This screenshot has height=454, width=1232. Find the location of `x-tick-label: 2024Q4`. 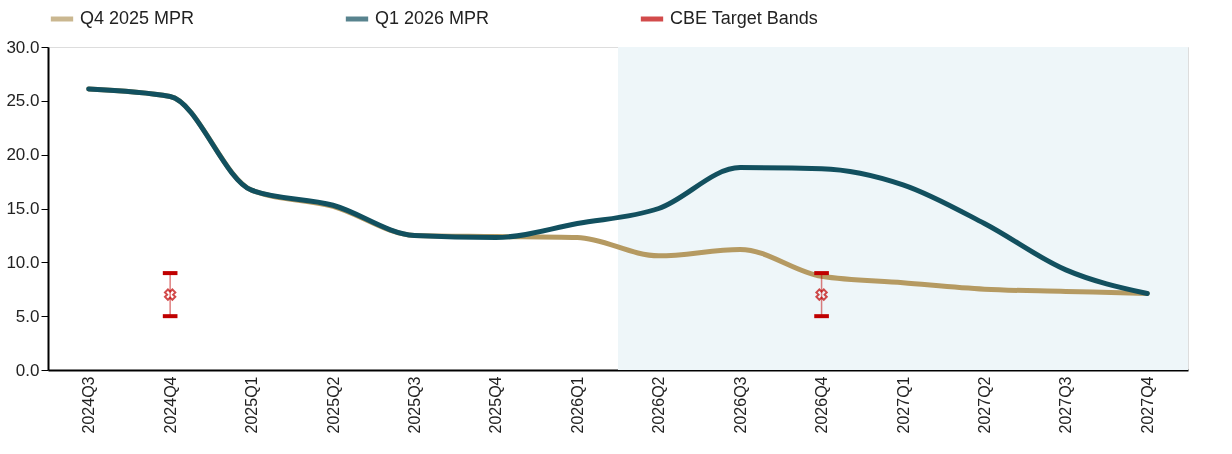

x-tick-label: 2024Q4 is located at coordinates (170, 405).